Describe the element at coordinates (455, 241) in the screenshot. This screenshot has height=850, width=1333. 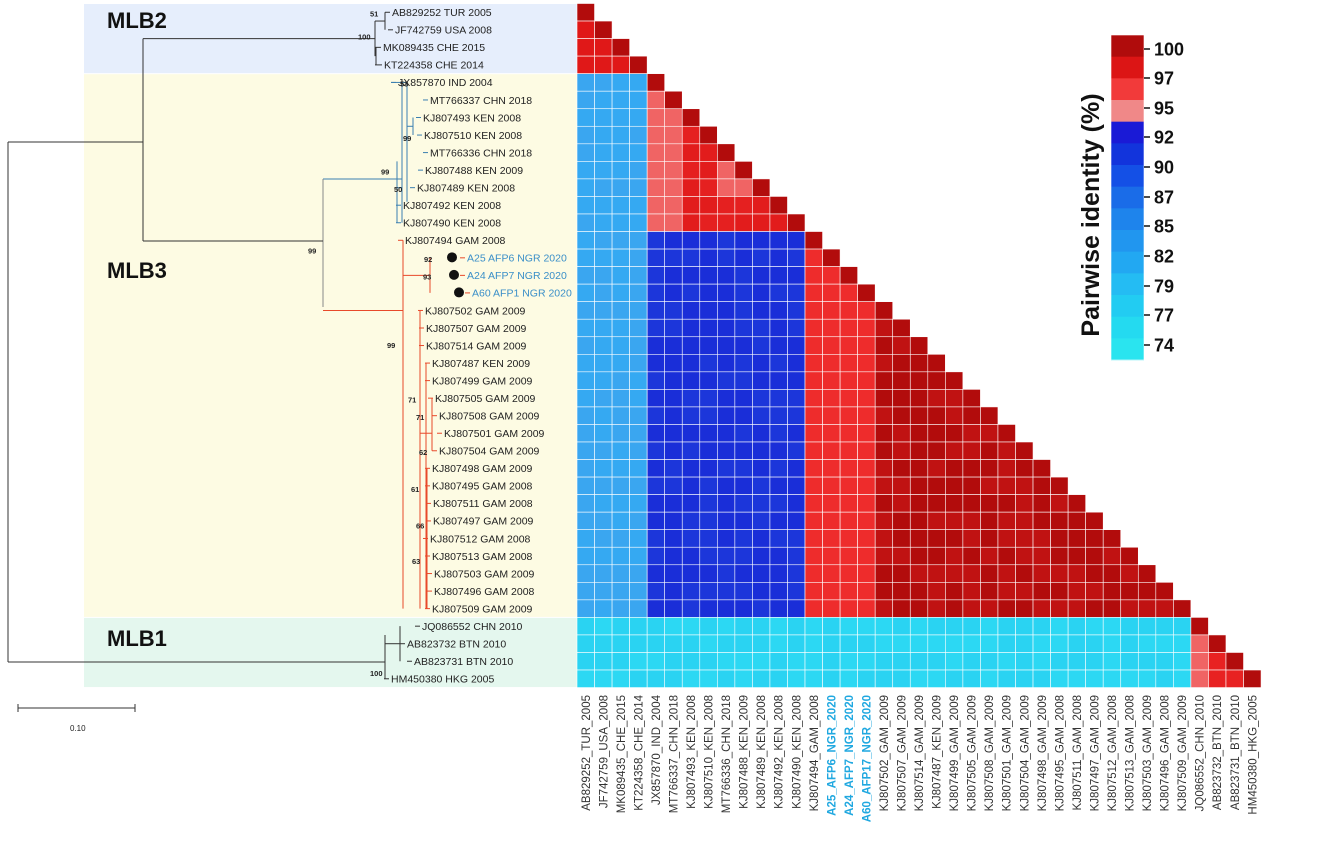
I see `taxon-label: KJ807494 GAM 2008` at that location.